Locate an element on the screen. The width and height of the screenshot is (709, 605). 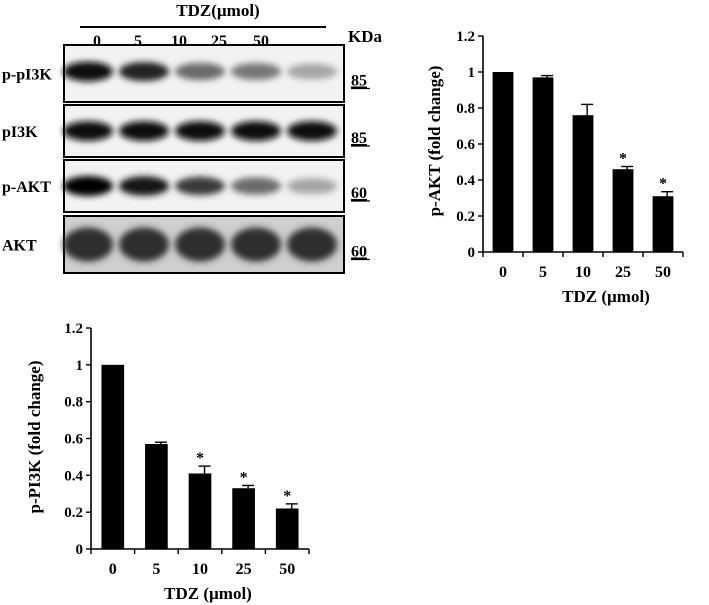
blot-mw-unit: KDa is located at coordinates (365, 36).